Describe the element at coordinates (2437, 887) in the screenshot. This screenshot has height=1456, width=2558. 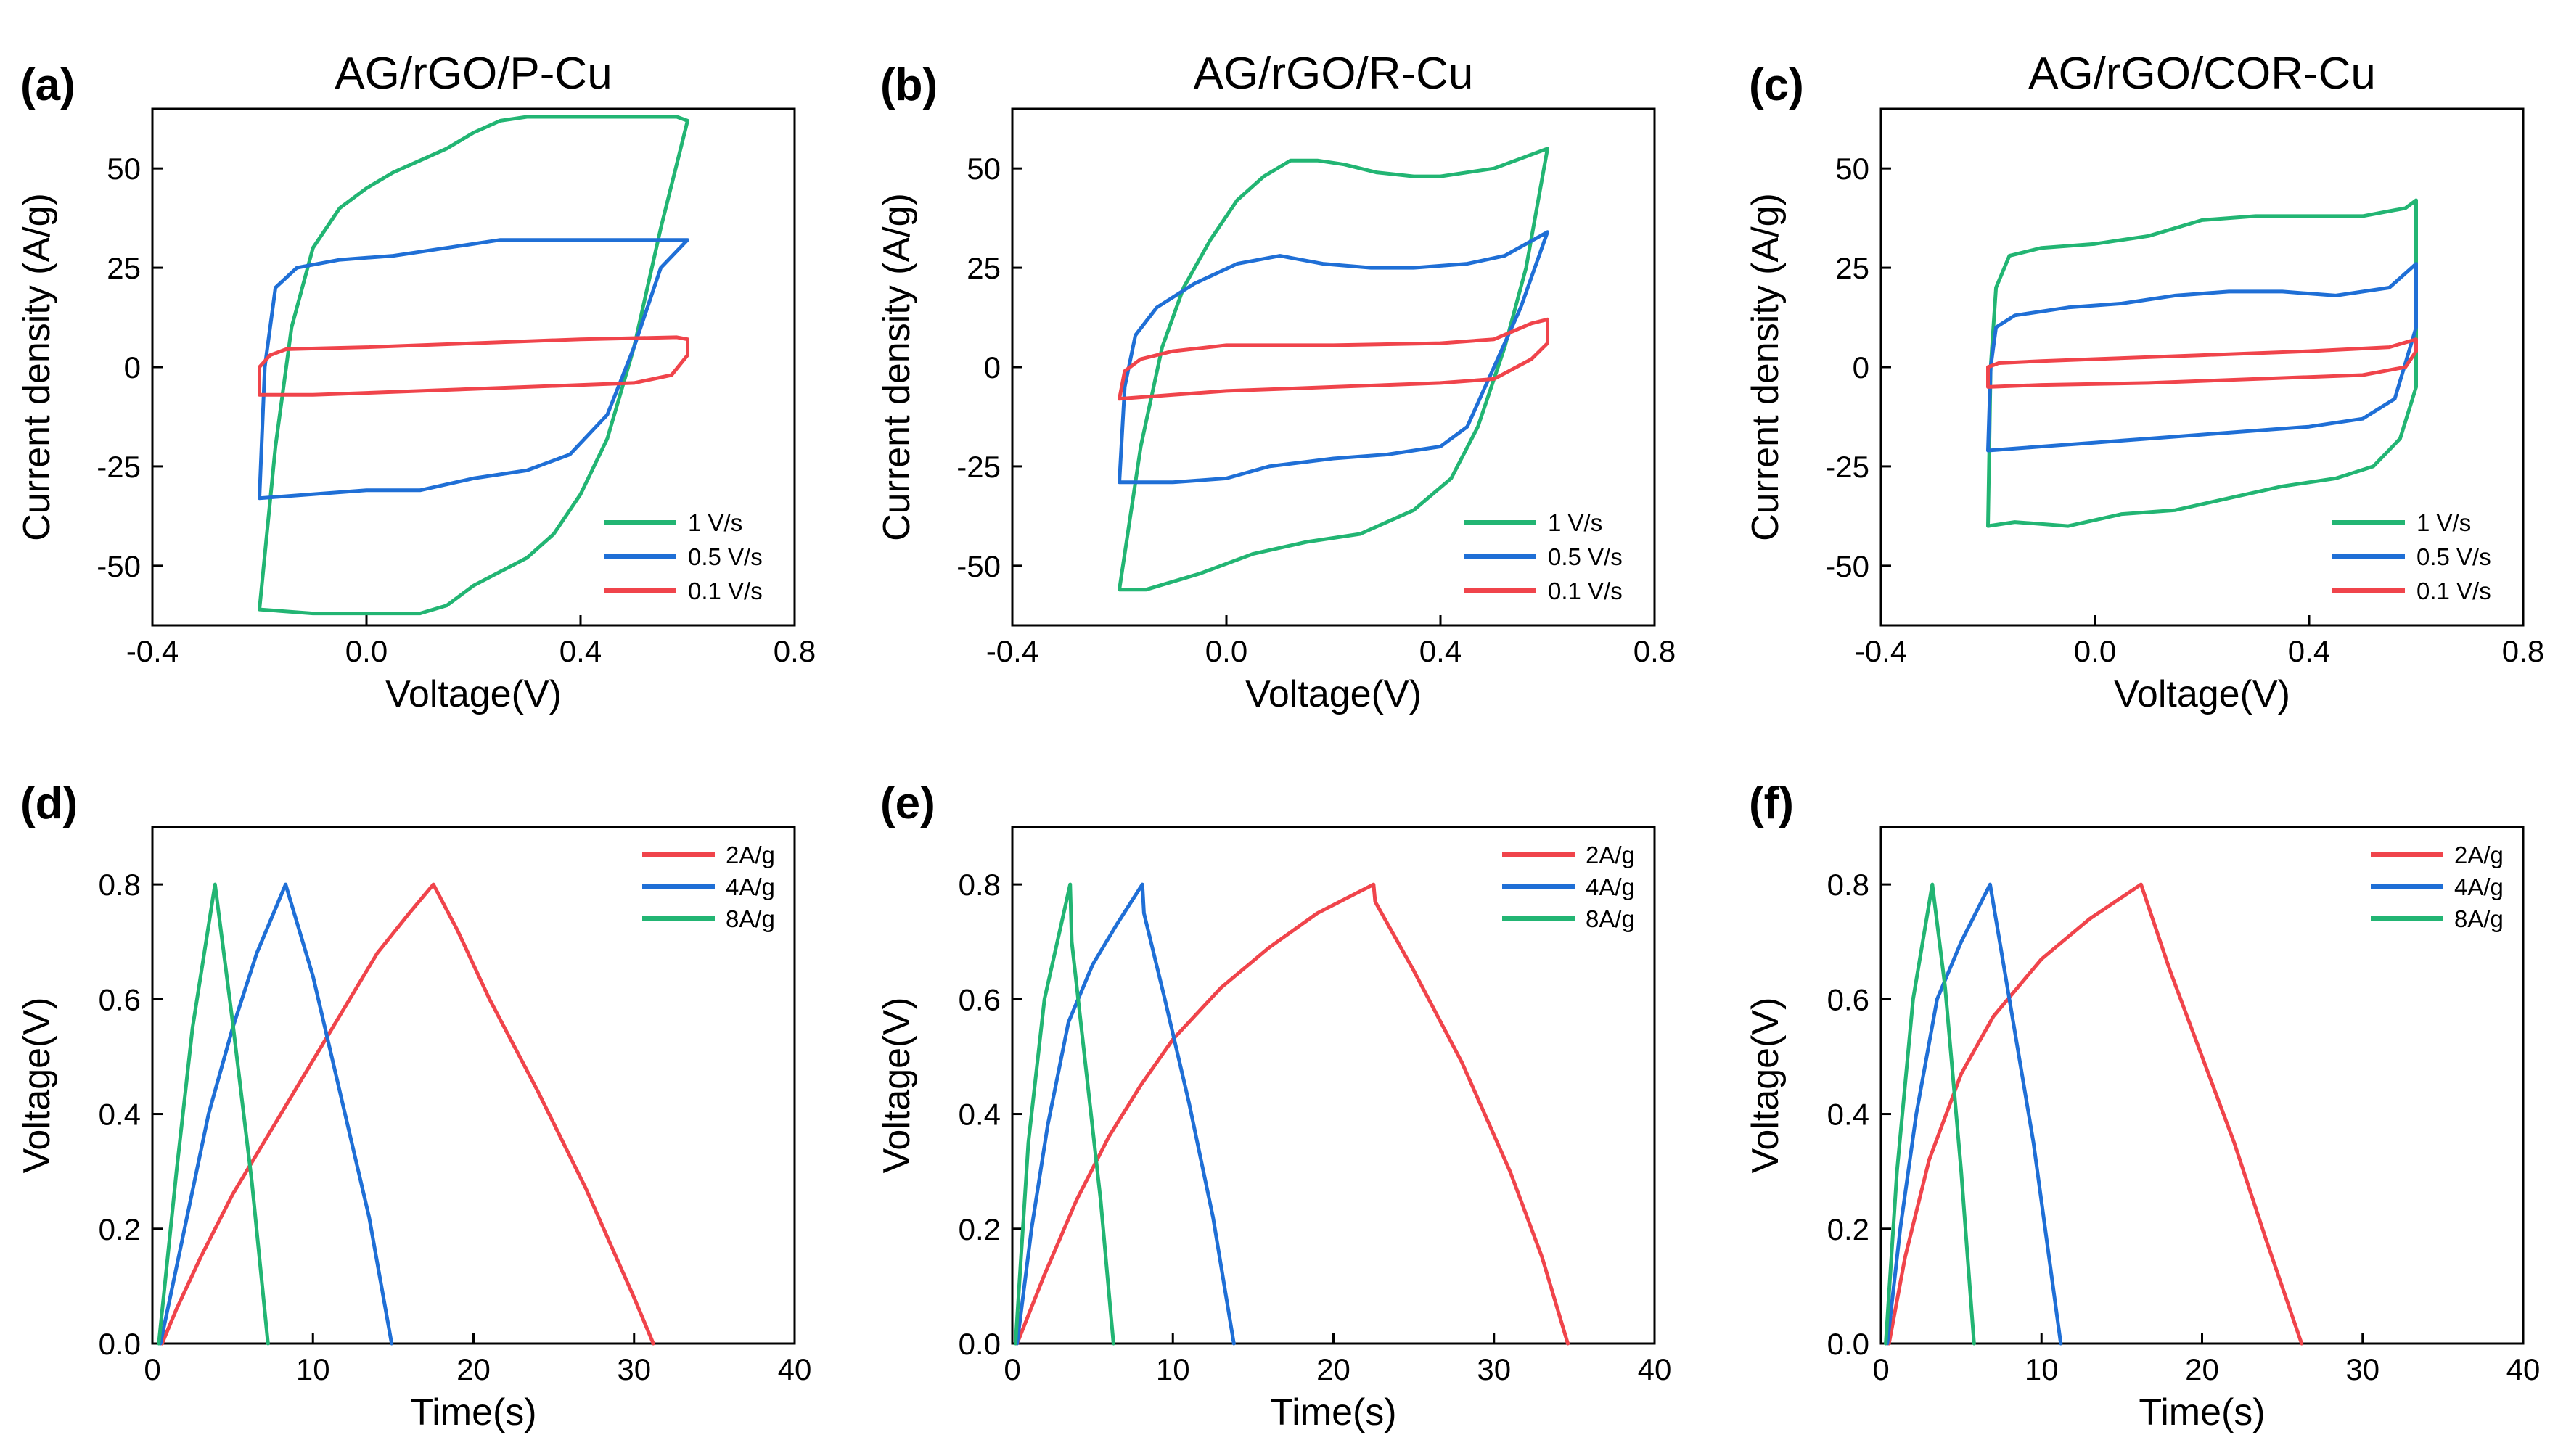
I see `legend: 2A/g 4A/g 8A/g` at that location.